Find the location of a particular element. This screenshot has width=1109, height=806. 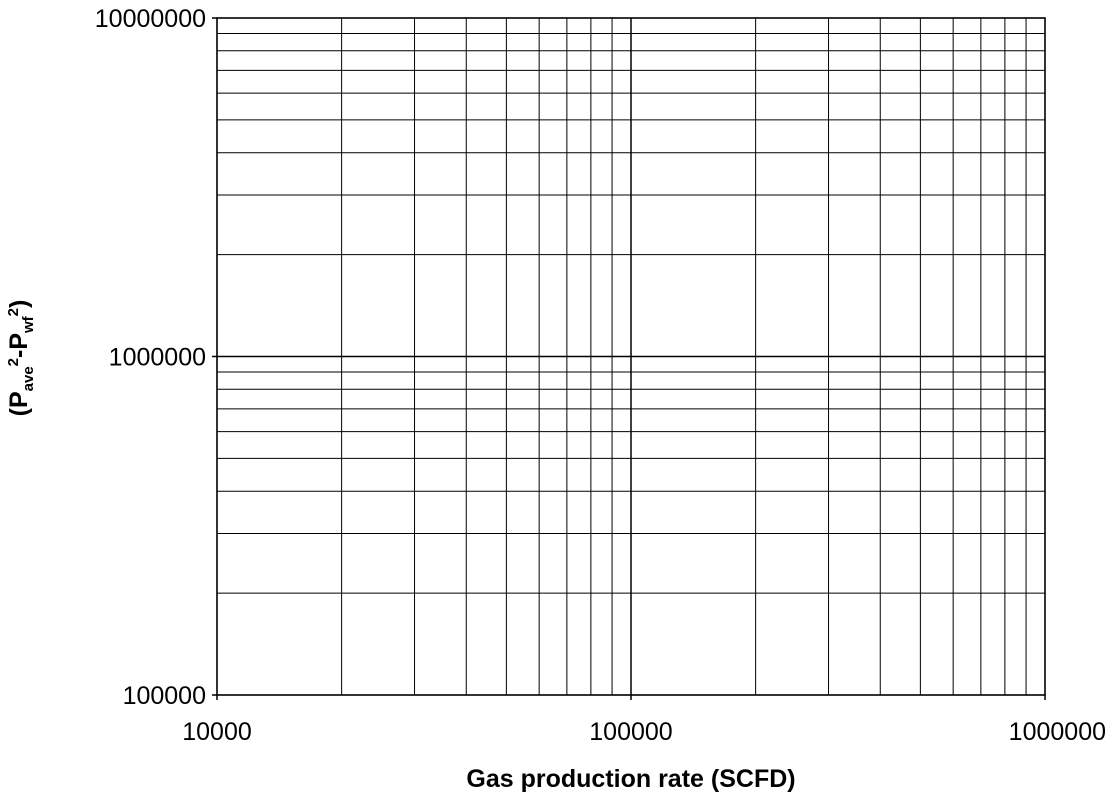

x-axis-title: Gas production rate (SCFD) is located at coordinates (630, 779).